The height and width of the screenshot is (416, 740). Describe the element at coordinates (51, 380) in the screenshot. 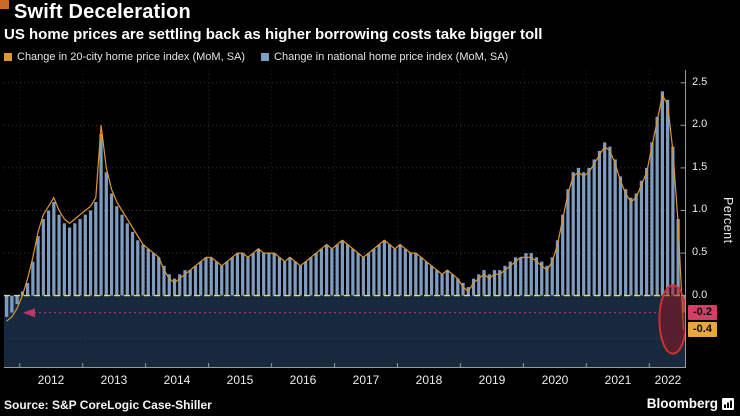

I see `x-axis-year-label: 2012` at that location.